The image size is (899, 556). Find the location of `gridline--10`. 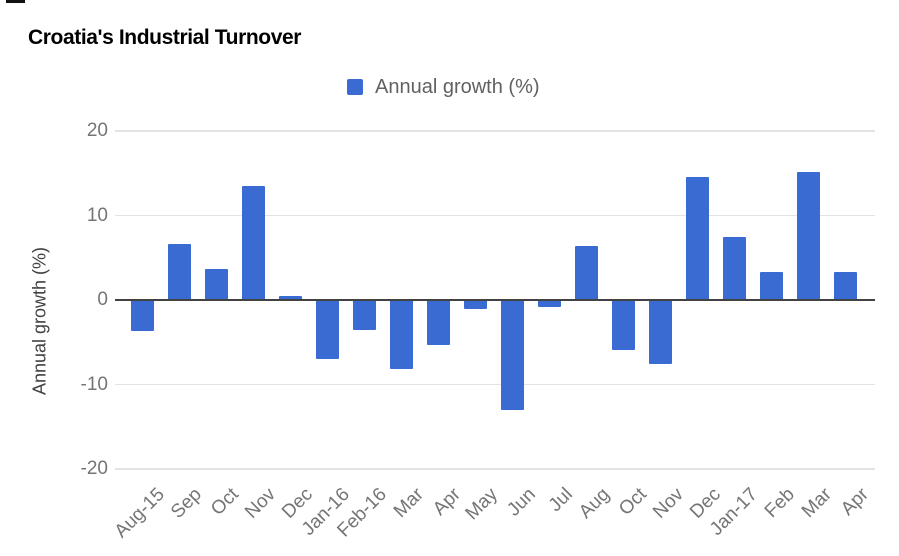

gridline--10 is located at coordinates (495, 384).